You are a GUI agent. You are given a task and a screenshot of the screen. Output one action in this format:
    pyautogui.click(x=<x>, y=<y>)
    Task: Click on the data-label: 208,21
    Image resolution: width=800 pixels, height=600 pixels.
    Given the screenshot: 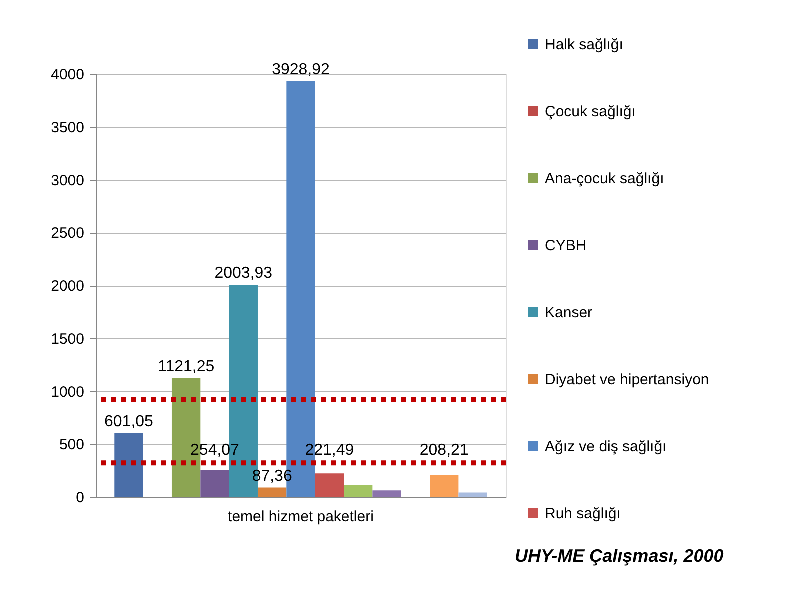 What is the action you would take?
    pyautogui.click(x=444, y=451)
    